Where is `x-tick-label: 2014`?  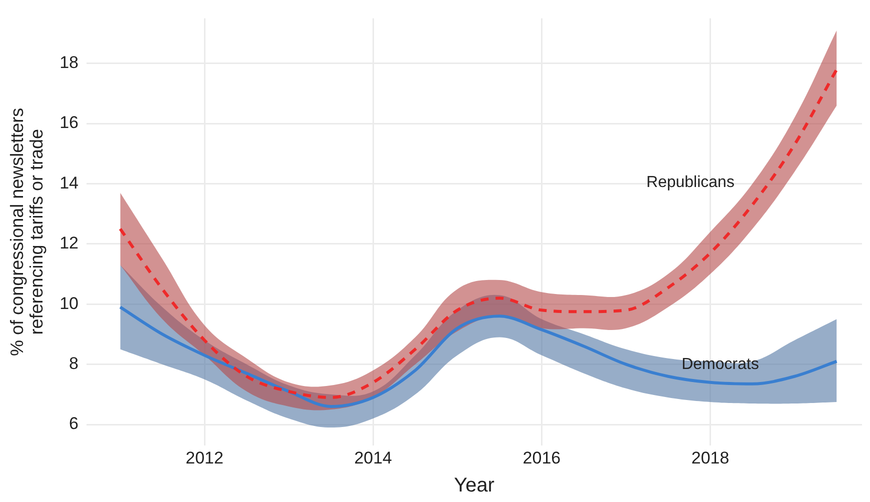
x-tick-label: 2014 is located at coordinates (373, 458).